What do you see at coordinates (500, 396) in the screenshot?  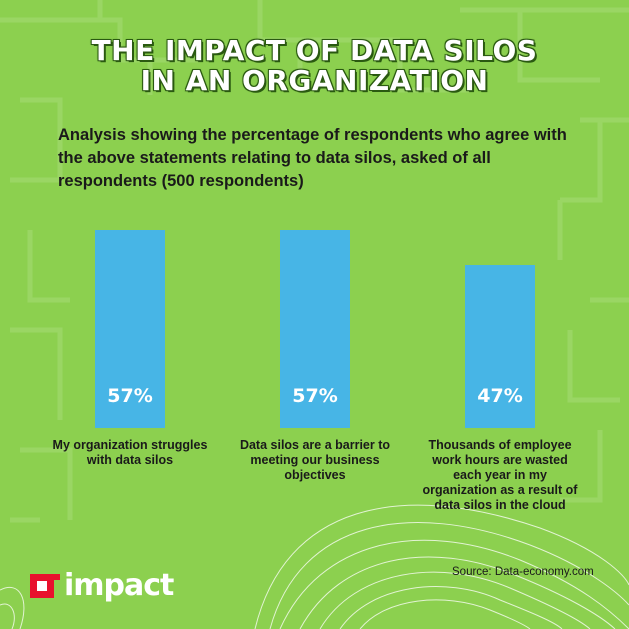 I see `bar-value-label-3: 47%` at bounding box center [500, 396].